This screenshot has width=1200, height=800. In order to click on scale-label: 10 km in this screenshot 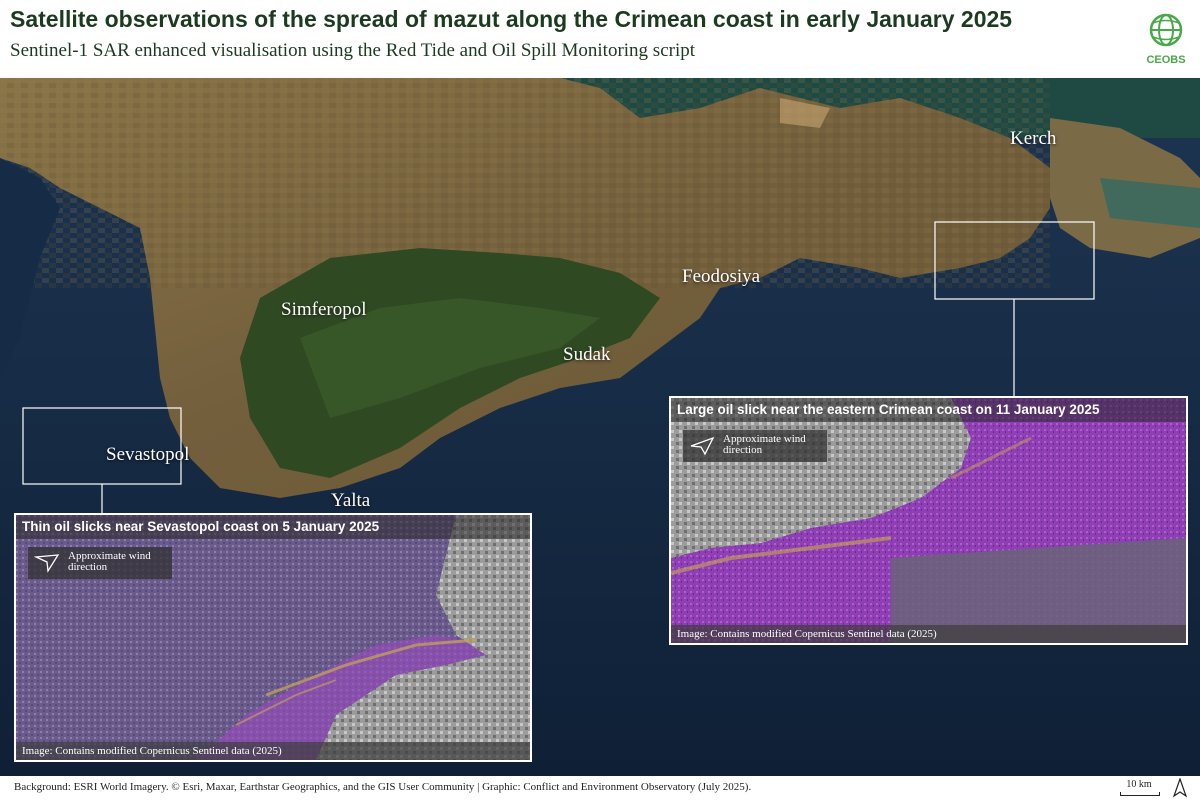, I will do `click(1139, 784)`.